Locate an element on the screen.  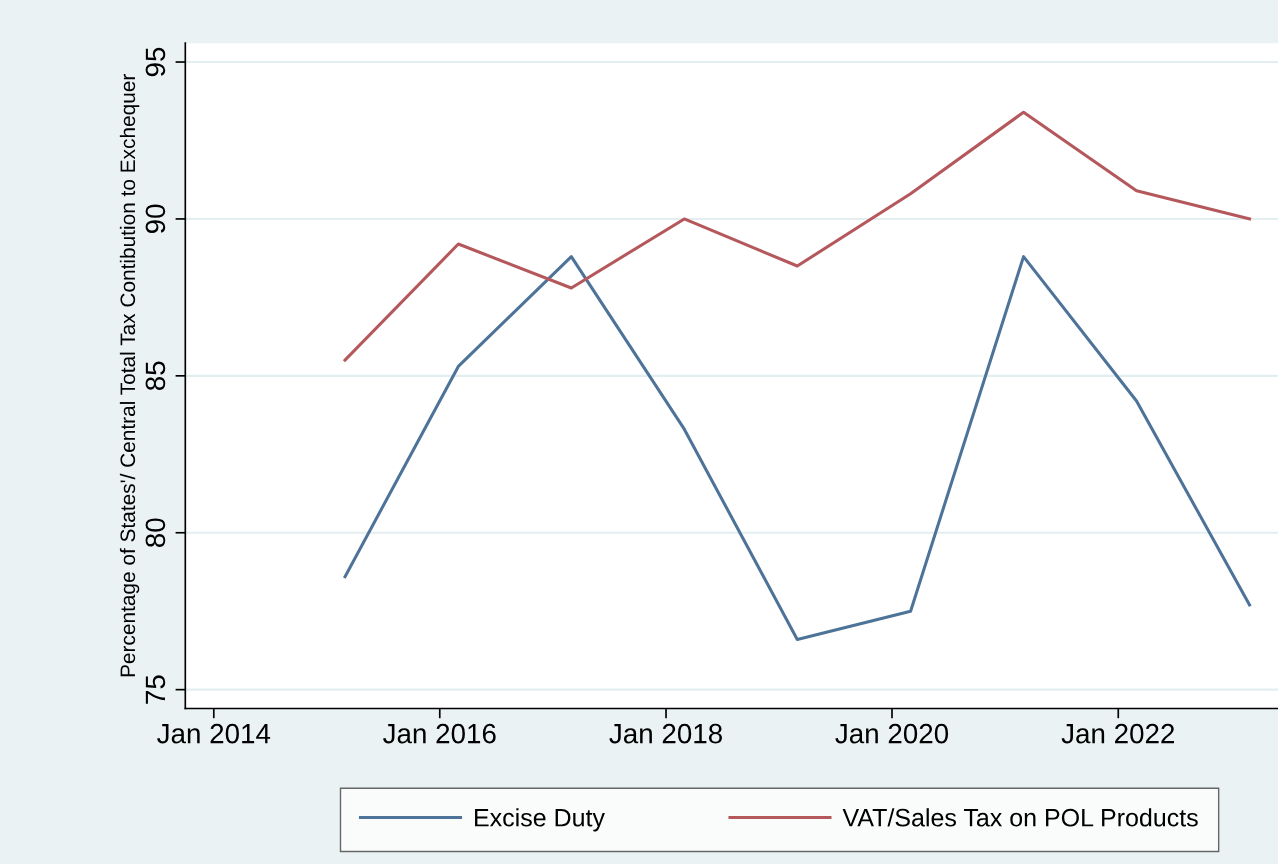
y-tick-label: 75 is located at coordinates (155, 689).